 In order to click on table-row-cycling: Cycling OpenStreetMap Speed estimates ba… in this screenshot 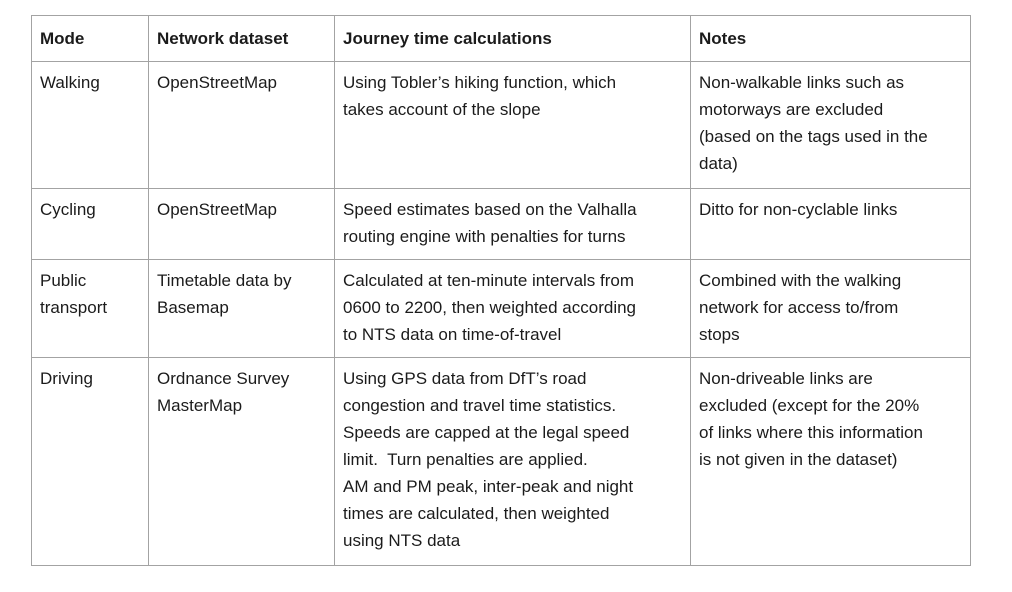, I will do `click(501, 224)`.